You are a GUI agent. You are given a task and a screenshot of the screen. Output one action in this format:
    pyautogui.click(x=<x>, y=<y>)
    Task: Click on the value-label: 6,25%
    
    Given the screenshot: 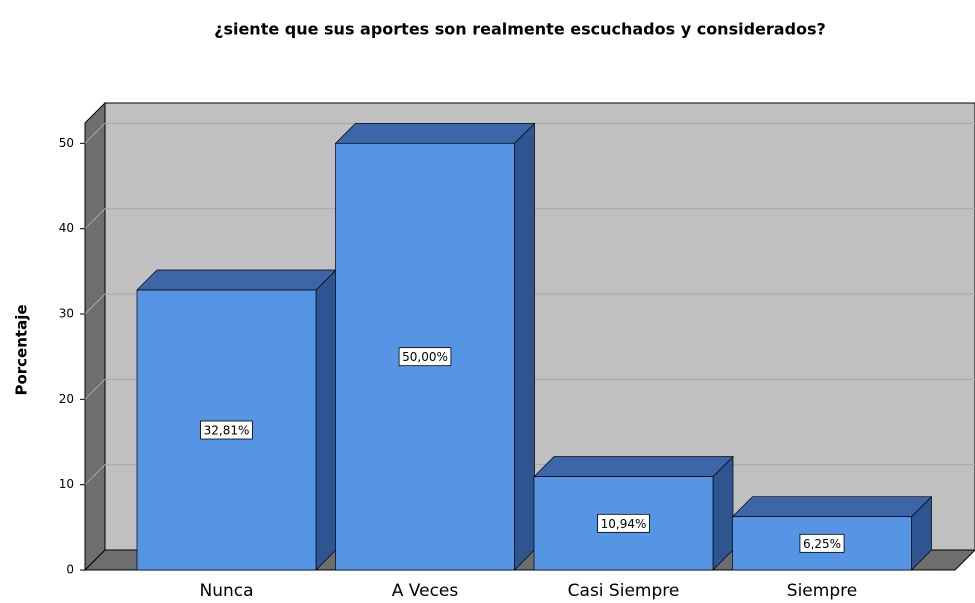 What is the action you would take?
    pyautogui.click(x=822, y=544)
    